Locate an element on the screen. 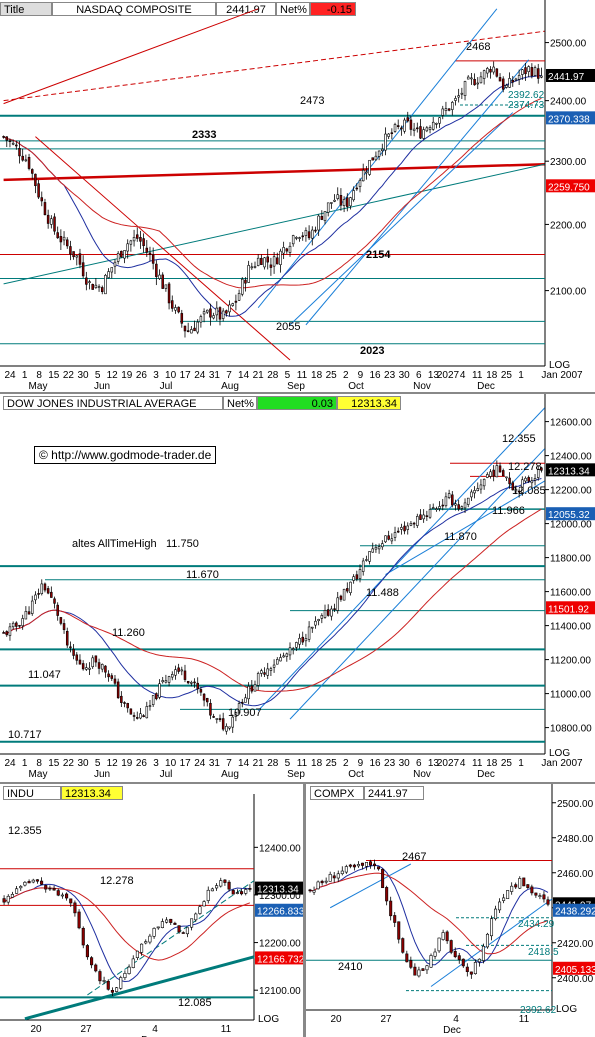  indu-header: INDU 12313.34 is located at coordinates (63, 792).